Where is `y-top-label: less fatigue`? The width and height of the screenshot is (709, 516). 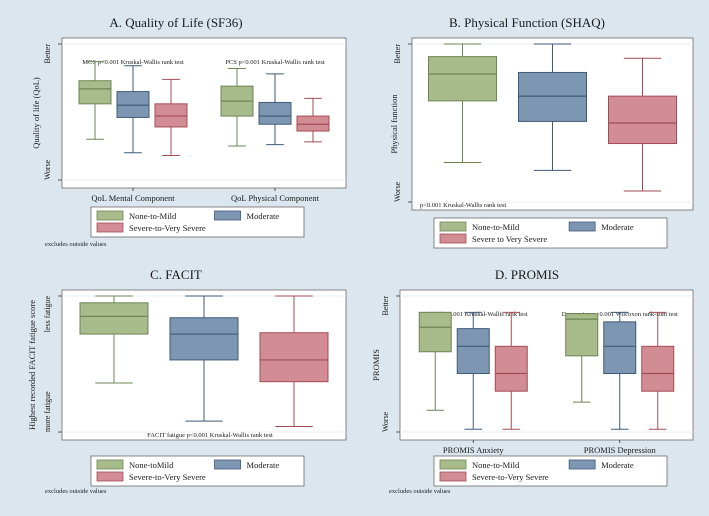
y-top-label: less fatigue is located at coordinates (47, 314).